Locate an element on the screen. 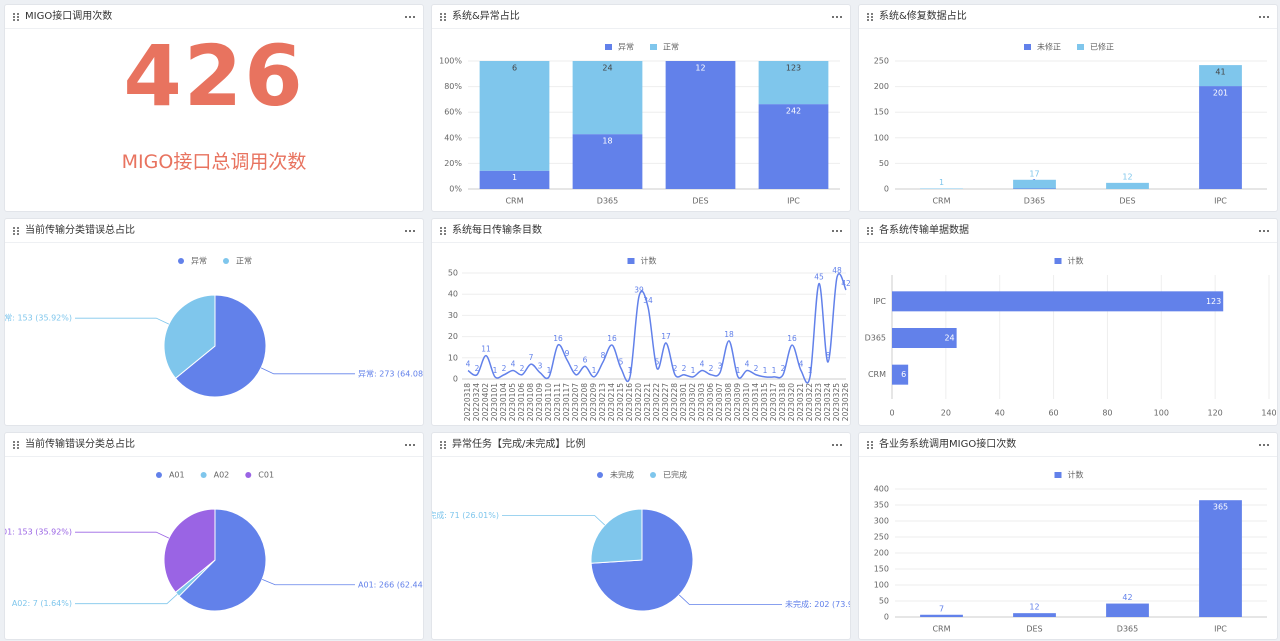  y-tick-label: 200 is located at coordinates (881, 553).